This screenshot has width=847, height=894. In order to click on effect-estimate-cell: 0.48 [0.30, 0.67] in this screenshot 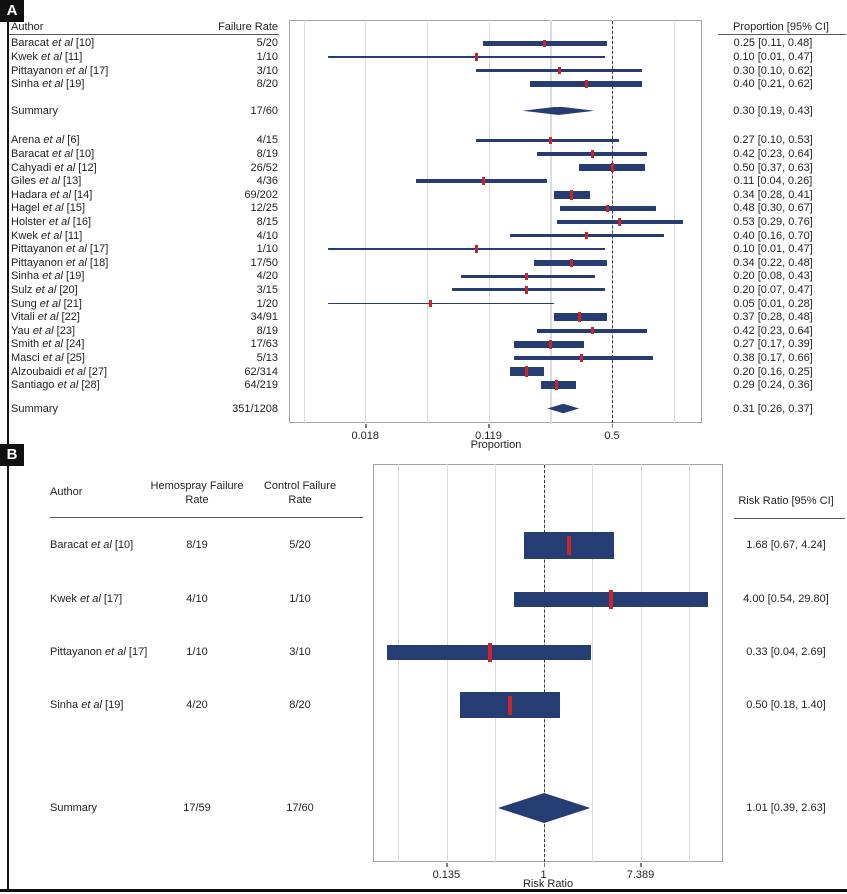, I will do `click(773, 208)`.